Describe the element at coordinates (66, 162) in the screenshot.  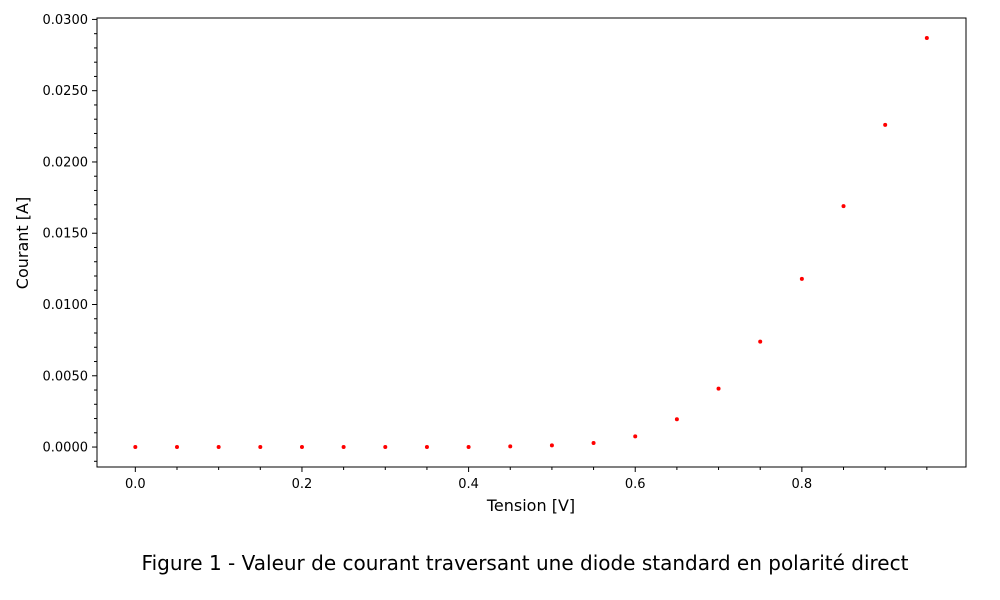
I see `y-tick-label: 0.0200` at that location.